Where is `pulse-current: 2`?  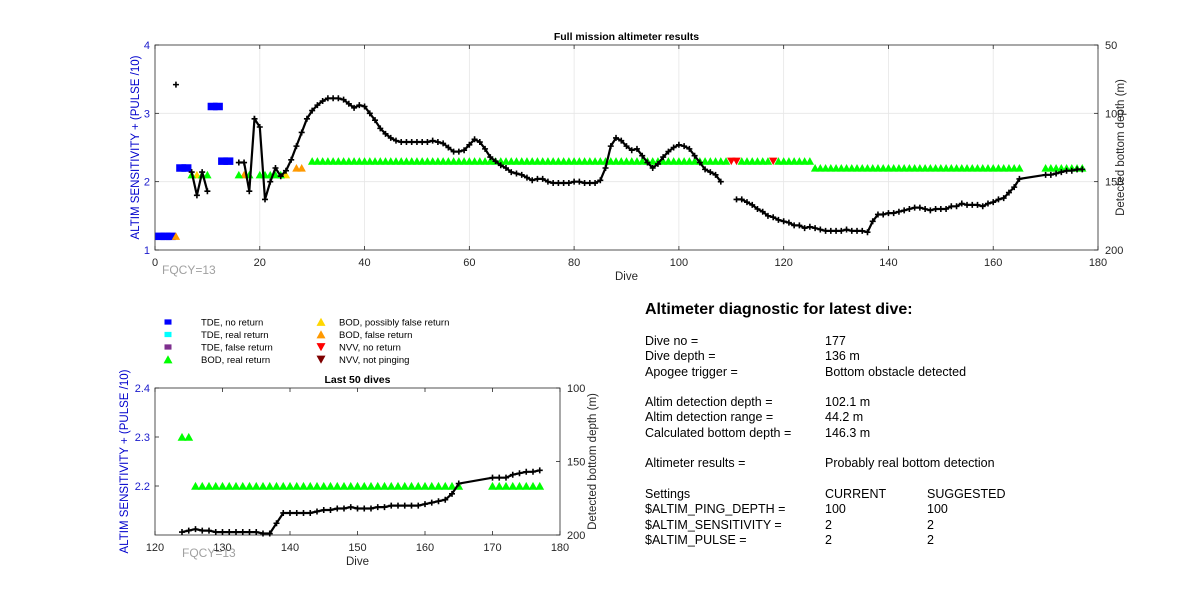
pulse-current: 2 is located at coordinates (828, 539).